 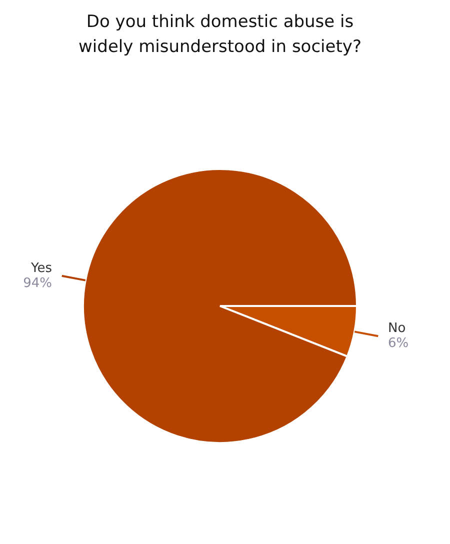 I want to click on chart-title: Do you think domestic abuse is widely misunderstood in society?, so click(x=220, y=34).